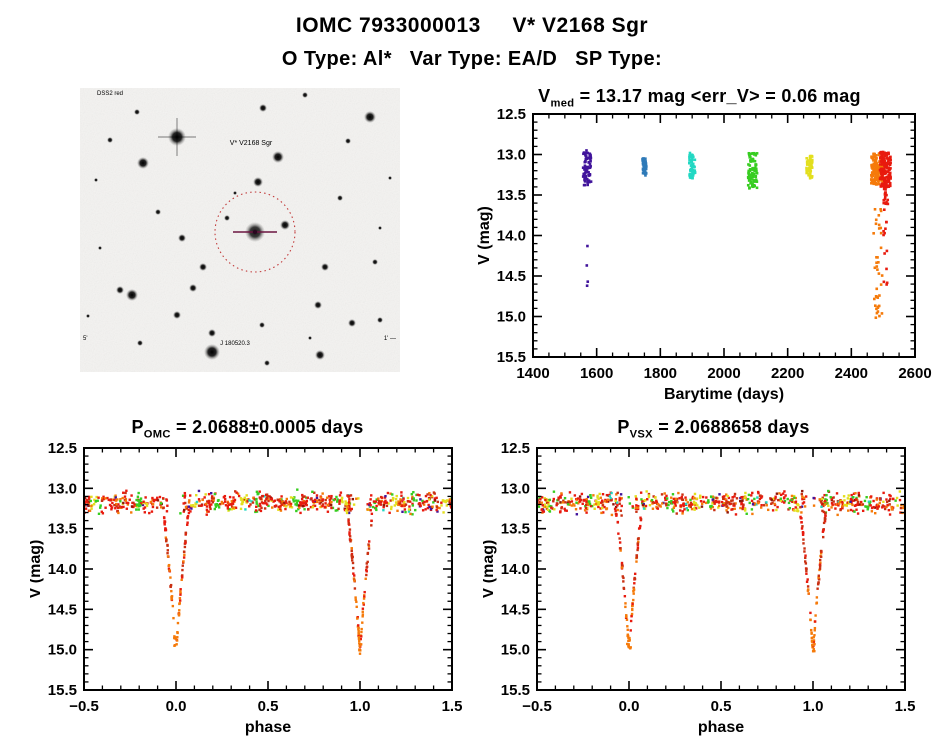  Describe the element at coordinates (532, 373) in the screenshot. I see `svg-text: 1400` at that location.